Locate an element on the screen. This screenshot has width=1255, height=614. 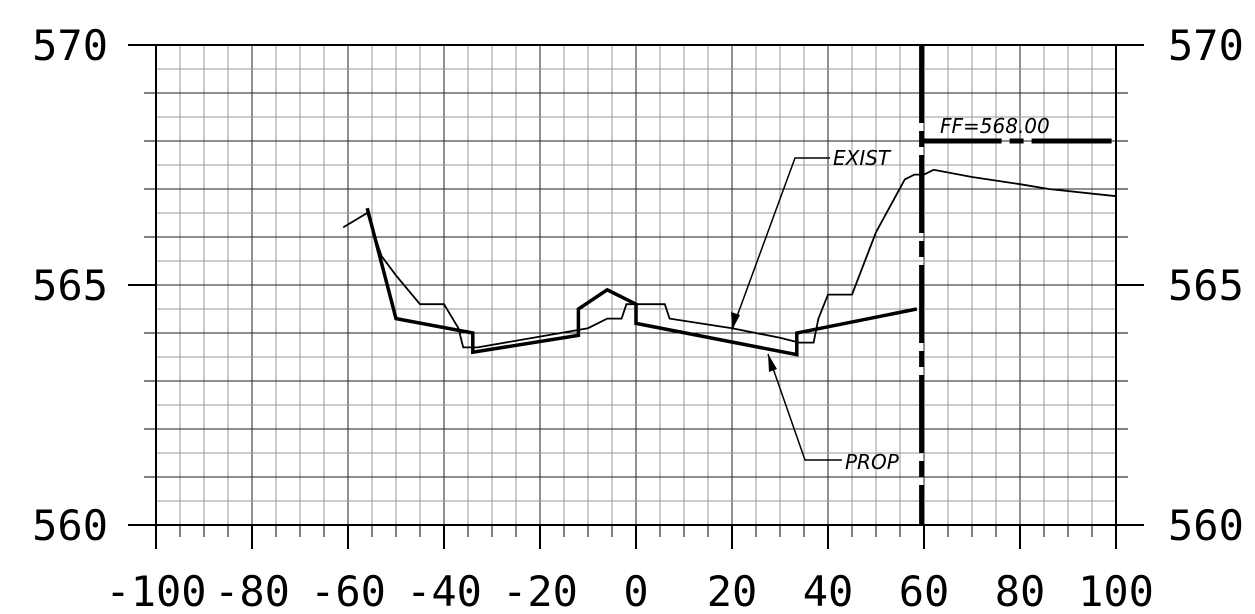
y-tick-label-right: 565 is located at coordinates (1206, 285).